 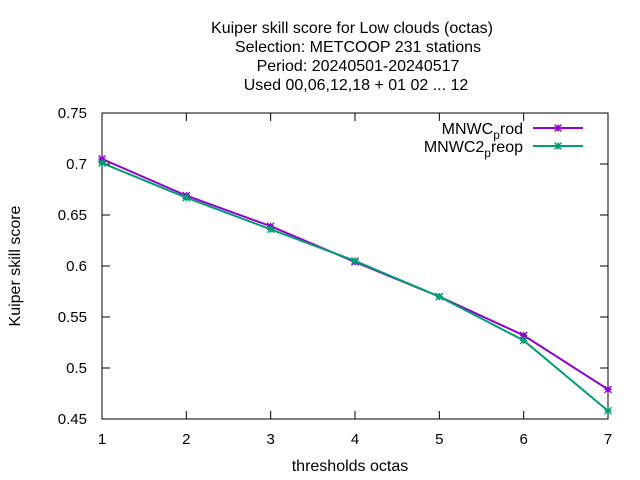 I want to click on legend-marker-0-glyph, so click(x=558, y=128).